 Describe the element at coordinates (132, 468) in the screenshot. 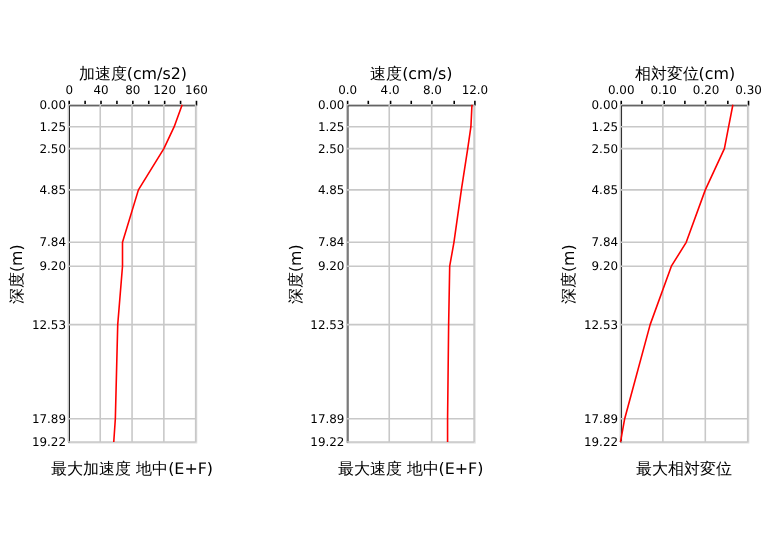

I see `text: 最大加速度 地中(E+F)` at that location.